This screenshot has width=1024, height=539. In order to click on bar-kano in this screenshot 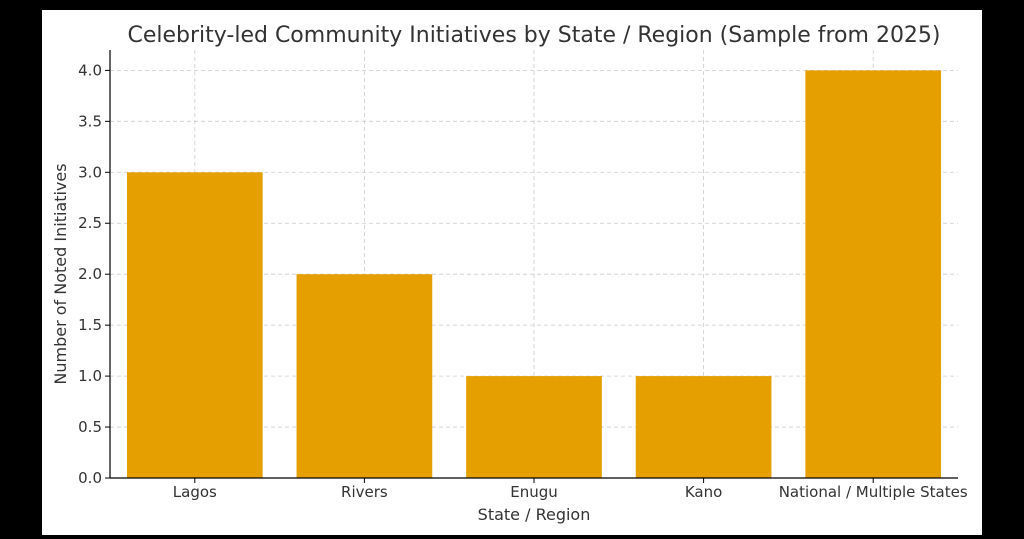, I will do `click(703, 427)`.